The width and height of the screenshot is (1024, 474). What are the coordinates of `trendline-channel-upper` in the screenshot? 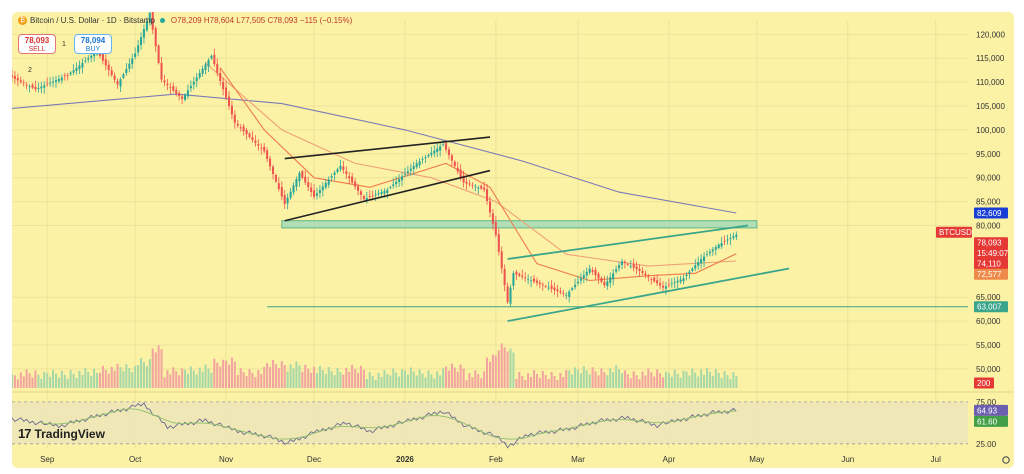 It's located at (628, 242).